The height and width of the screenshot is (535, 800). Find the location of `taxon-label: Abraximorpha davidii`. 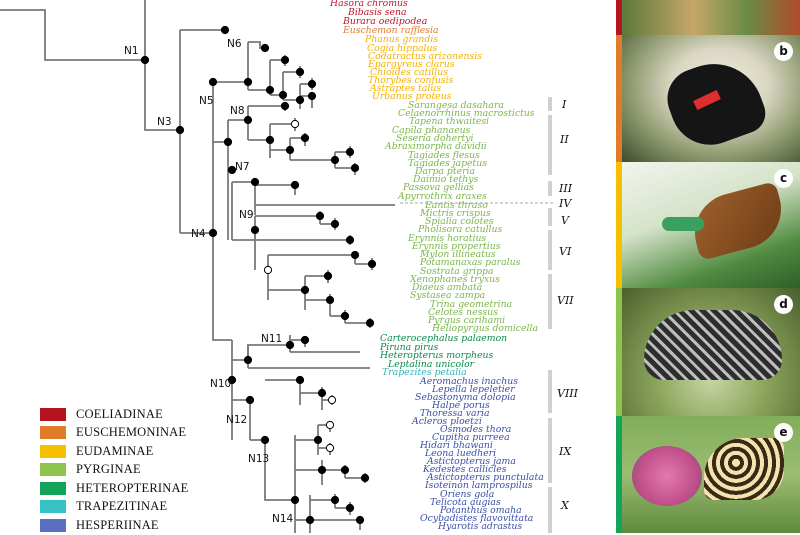

taxon-label: Abraximorpha davidii is located at coordinates (435, 146).